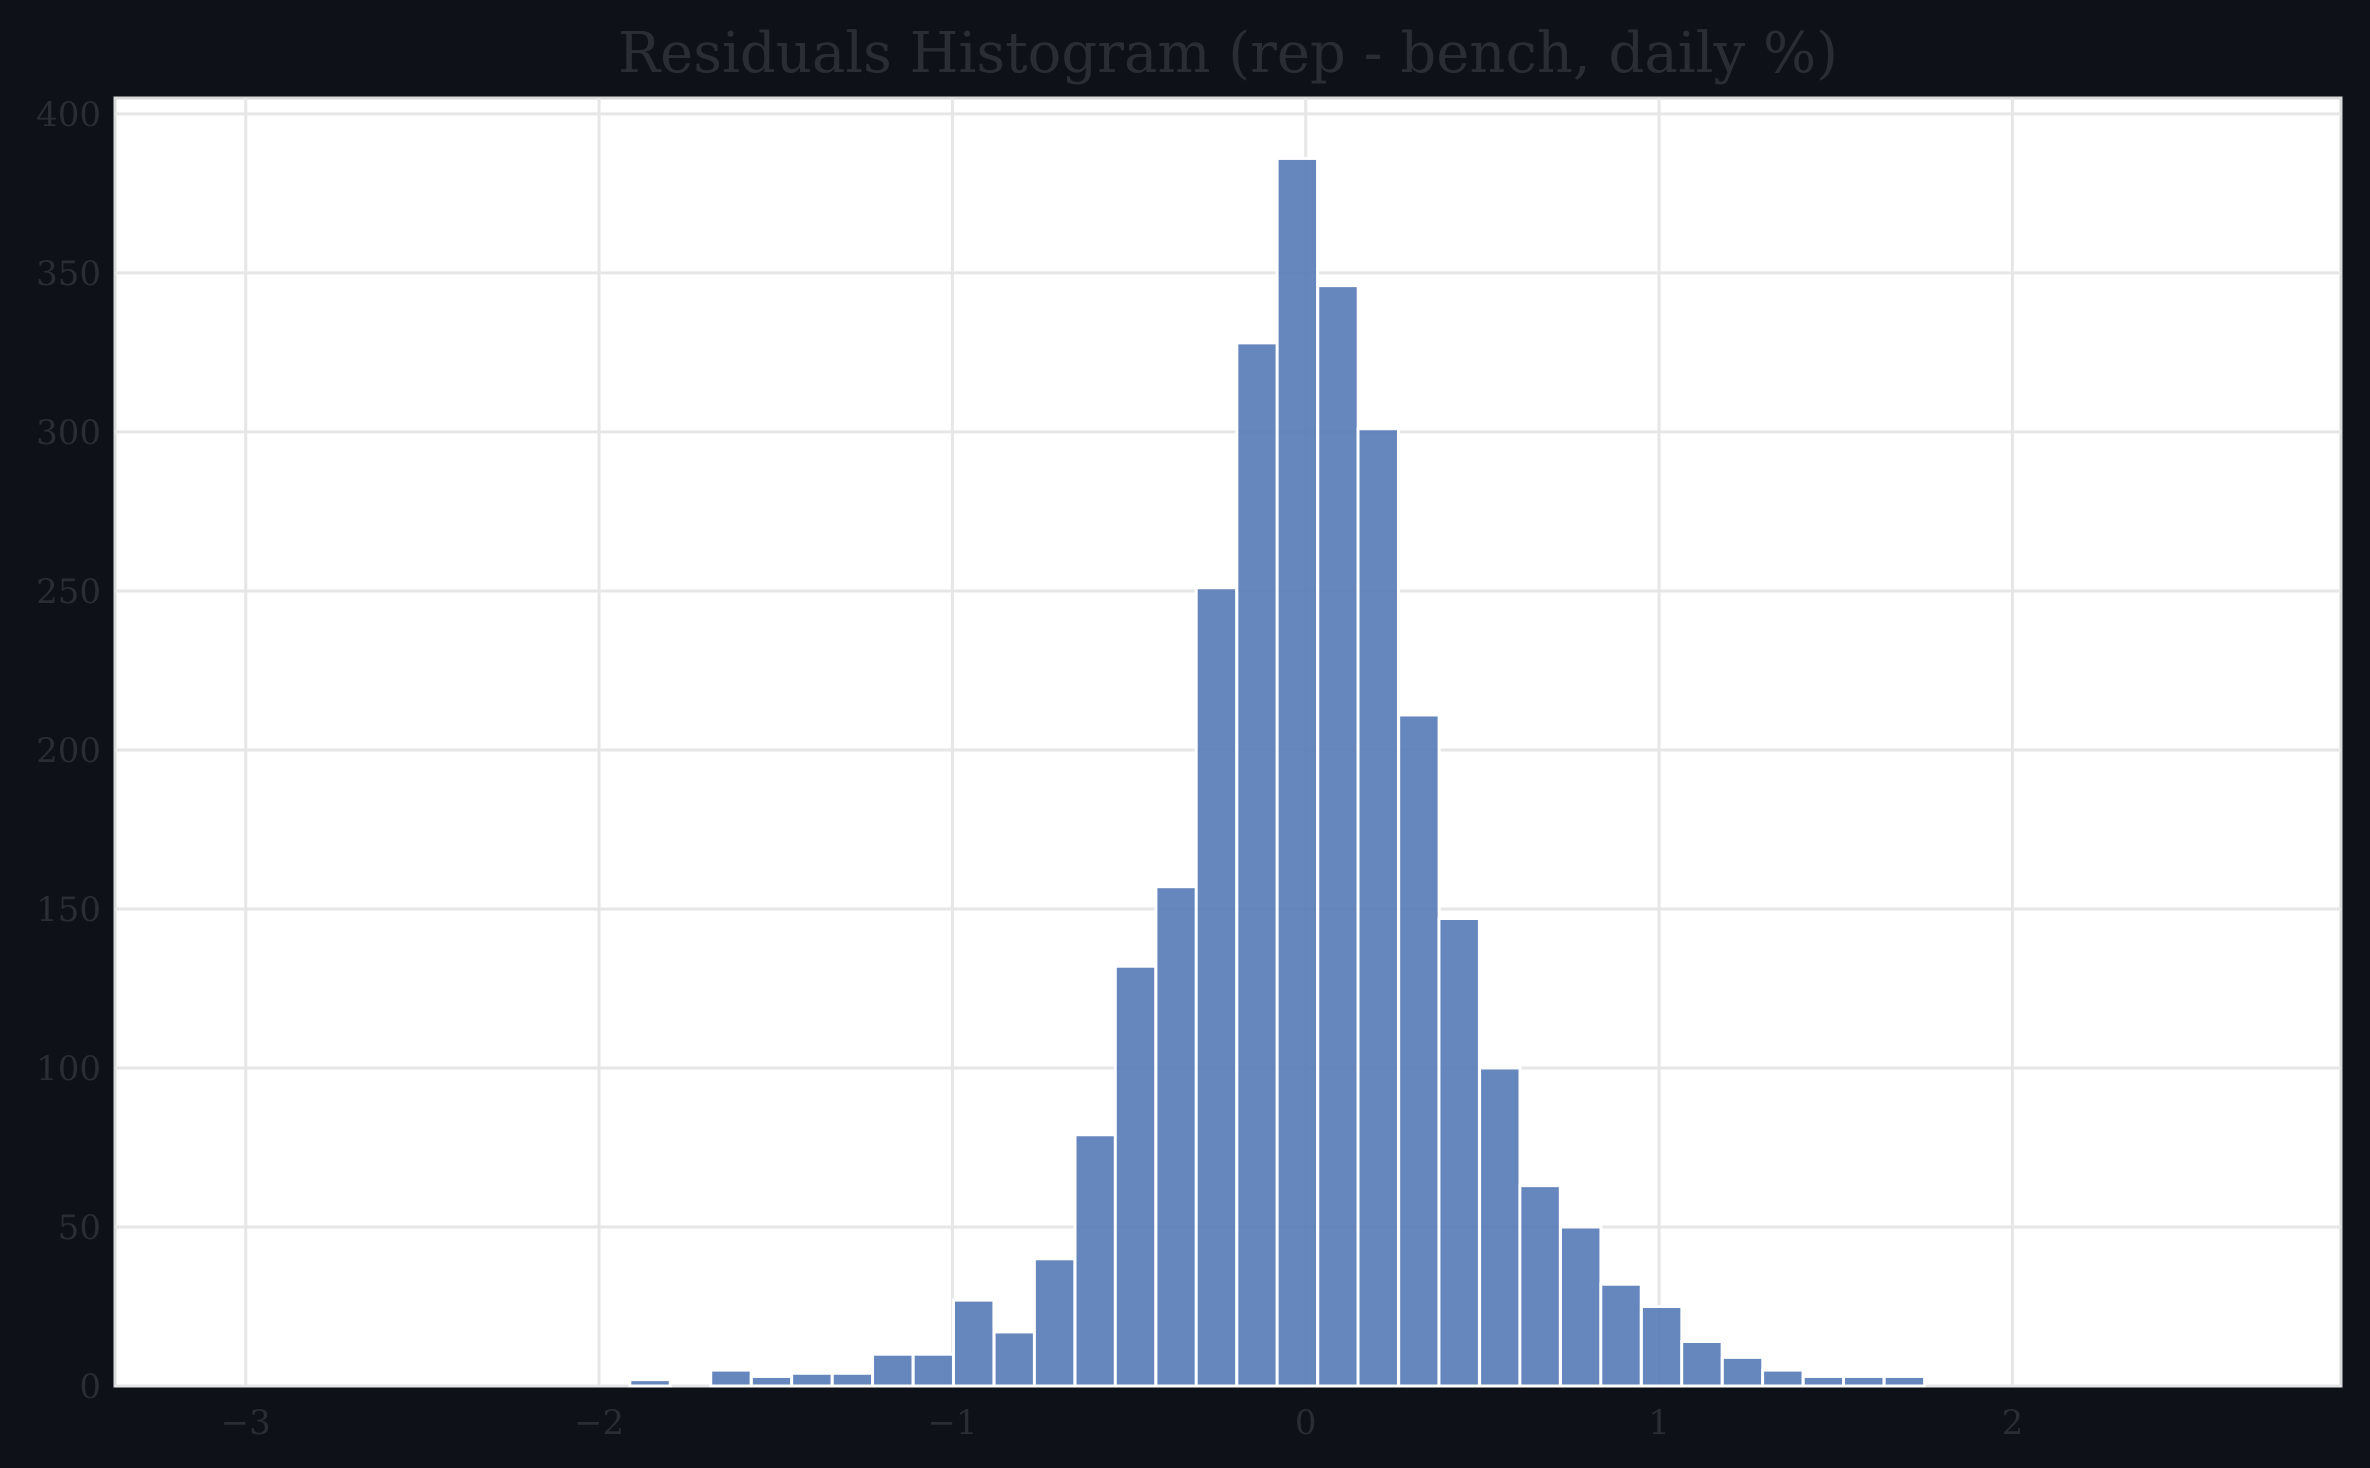  Describe the element at coordinates (79, 1228) in the screenshot. I see `y-tick-label: 50` at that location.